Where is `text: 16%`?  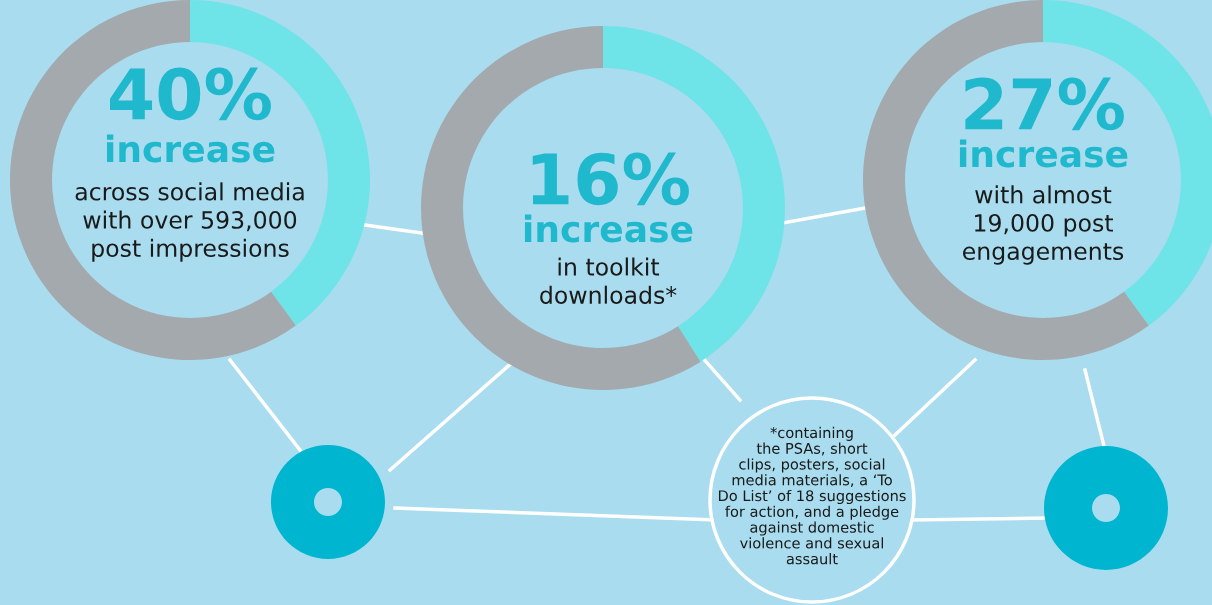 text: 16% is located at coordinates (610, 179).